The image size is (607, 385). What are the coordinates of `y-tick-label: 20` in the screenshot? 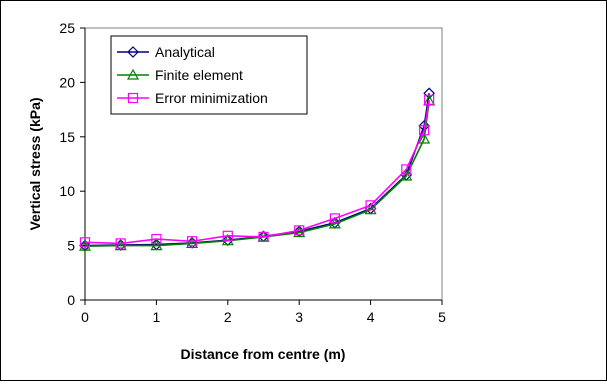 It's located at (67, 82).